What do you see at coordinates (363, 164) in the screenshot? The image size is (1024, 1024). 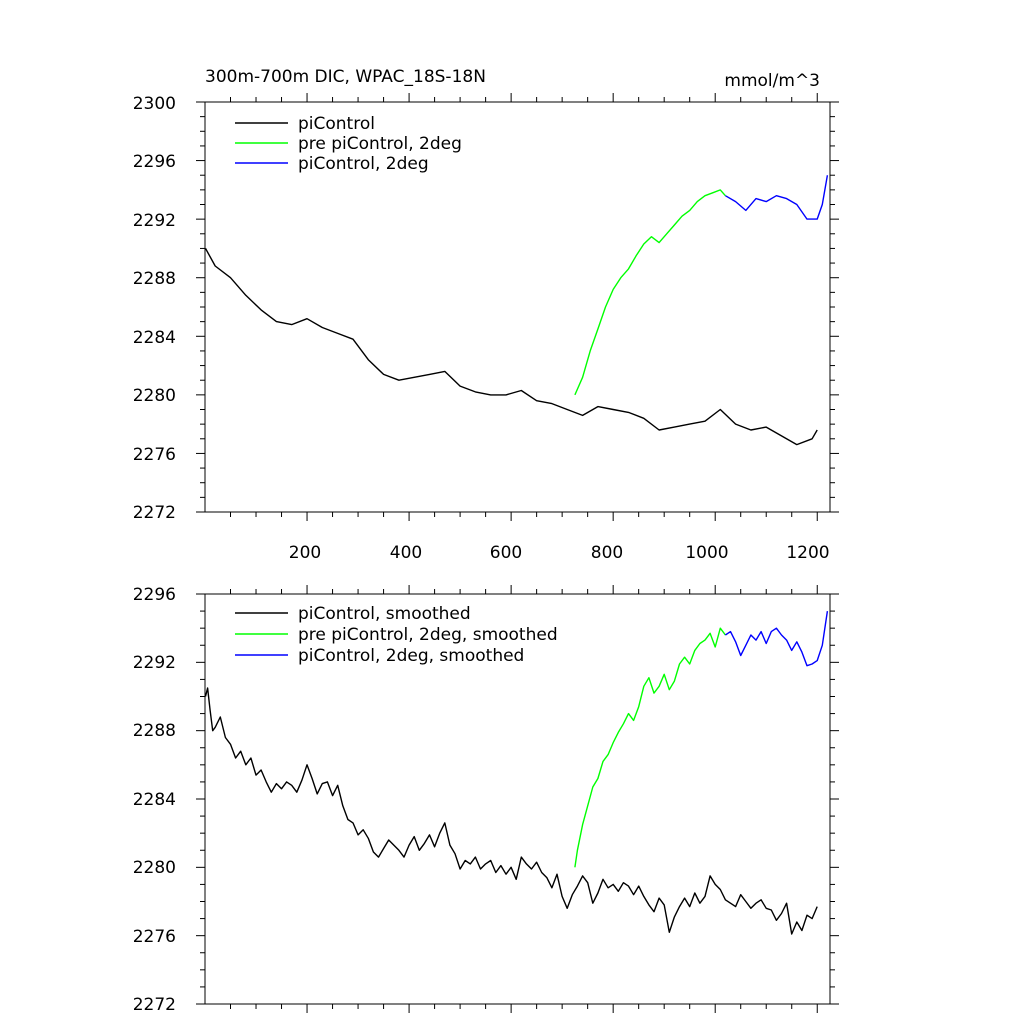 I see `legend-label: piControl, 2deg` at bounding box center [363, 164].